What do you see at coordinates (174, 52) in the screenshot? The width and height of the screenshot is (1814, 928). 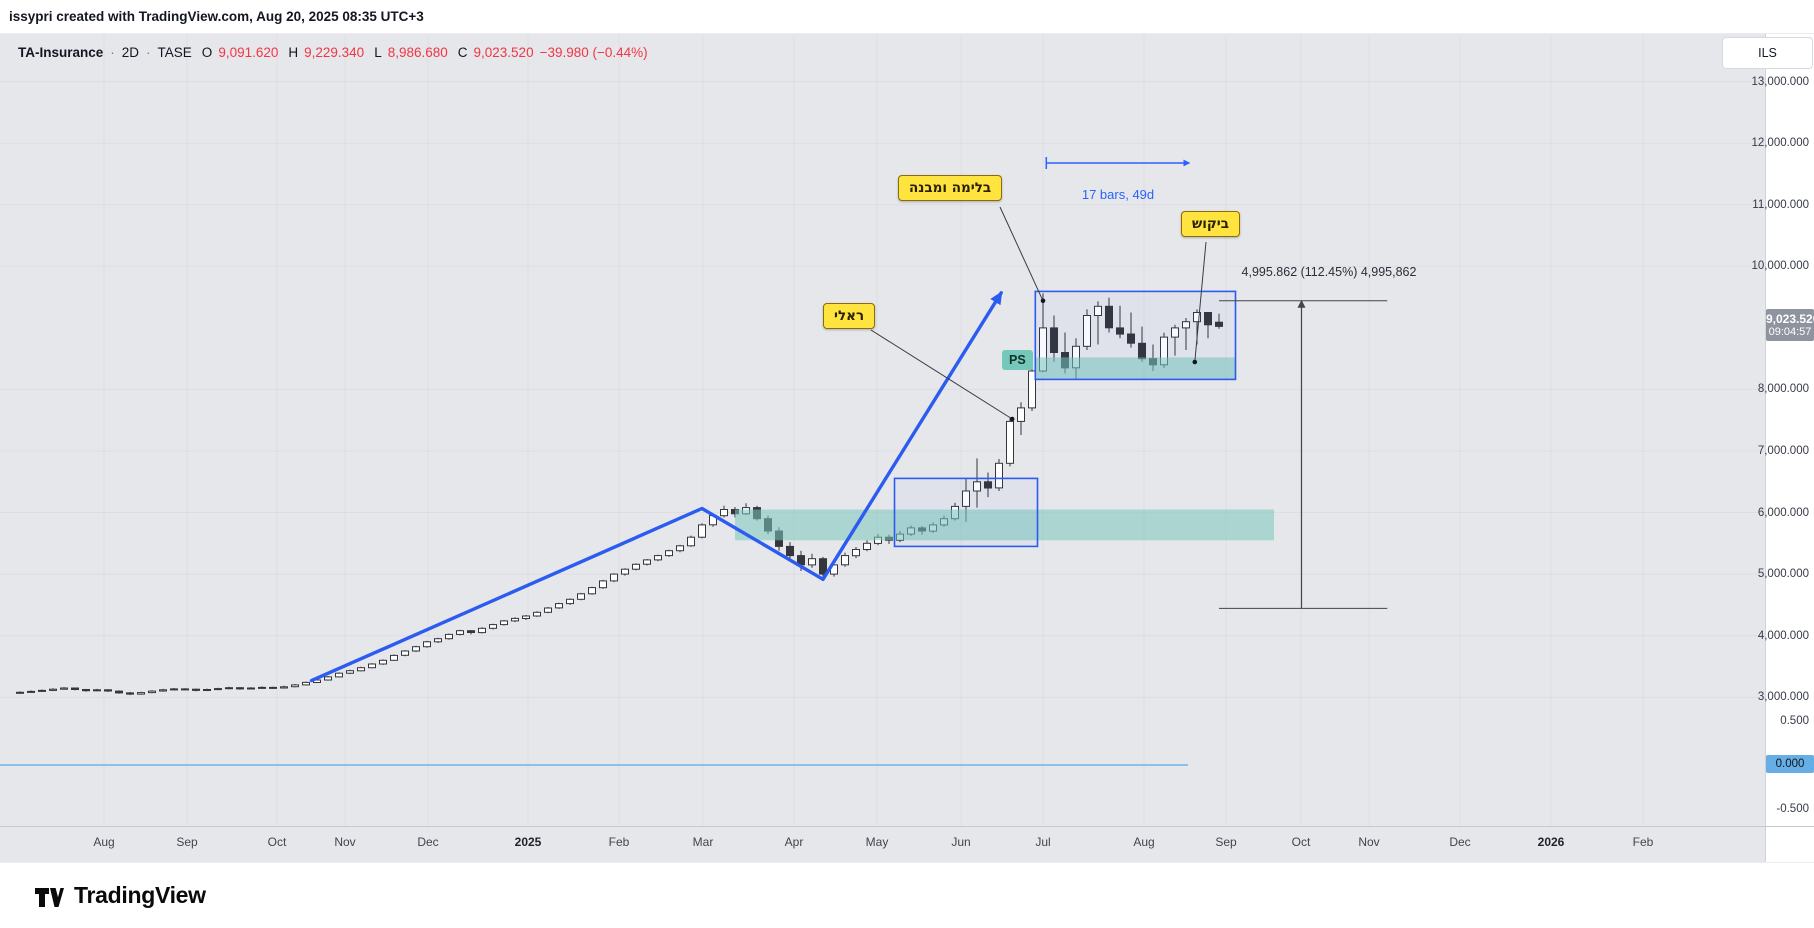 I see `exchange-name: TASE` at bounding box center [174, 52].